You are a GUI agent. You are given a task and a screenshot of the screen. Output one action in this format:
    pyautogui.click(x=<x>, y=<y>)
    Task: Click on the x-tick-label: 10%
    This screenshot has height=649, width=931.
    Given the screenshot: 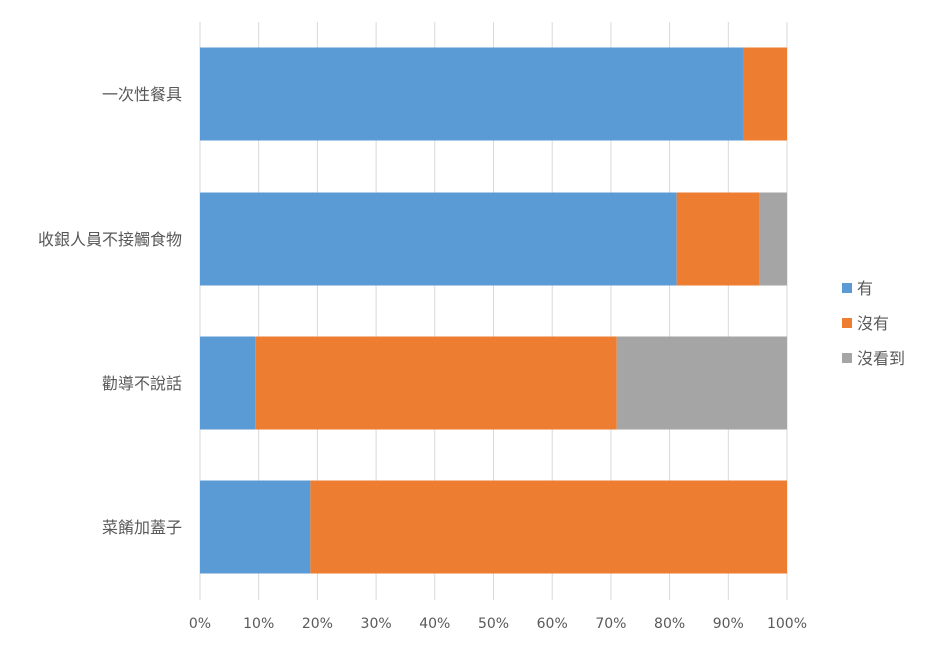 What is the action you would take?
    pyautogui.click(x=258, y=624)
    